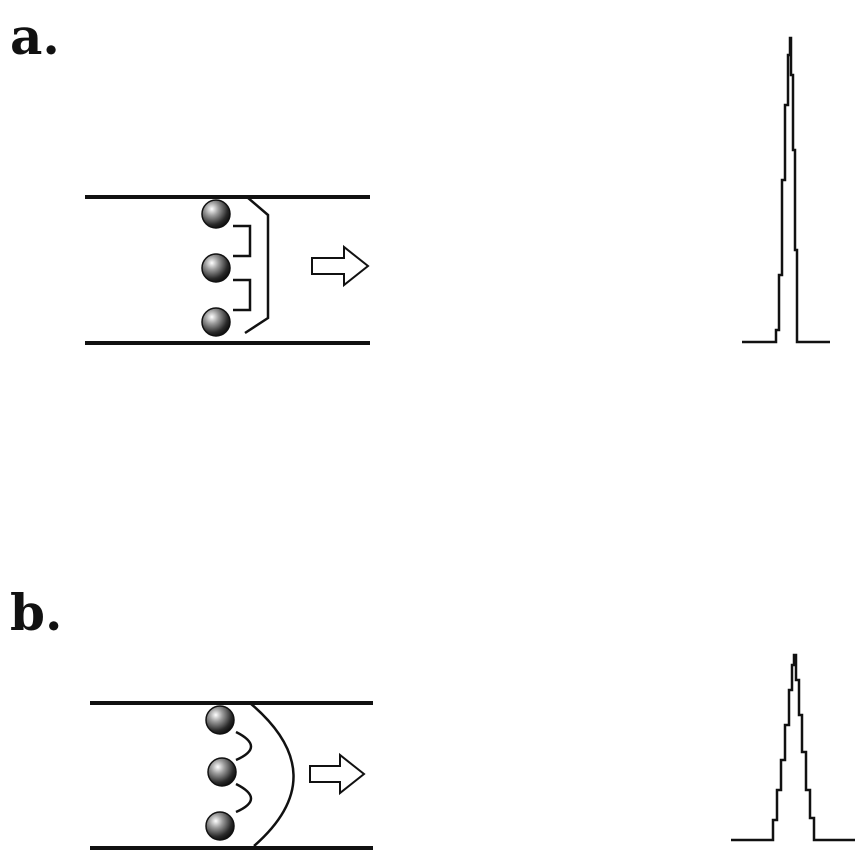 This screenshot has width=857, height=850. What do you see at coordinates (242, 241) in the screenshot?
I see `square-bracket-upper` at bounding box center [242, 241].